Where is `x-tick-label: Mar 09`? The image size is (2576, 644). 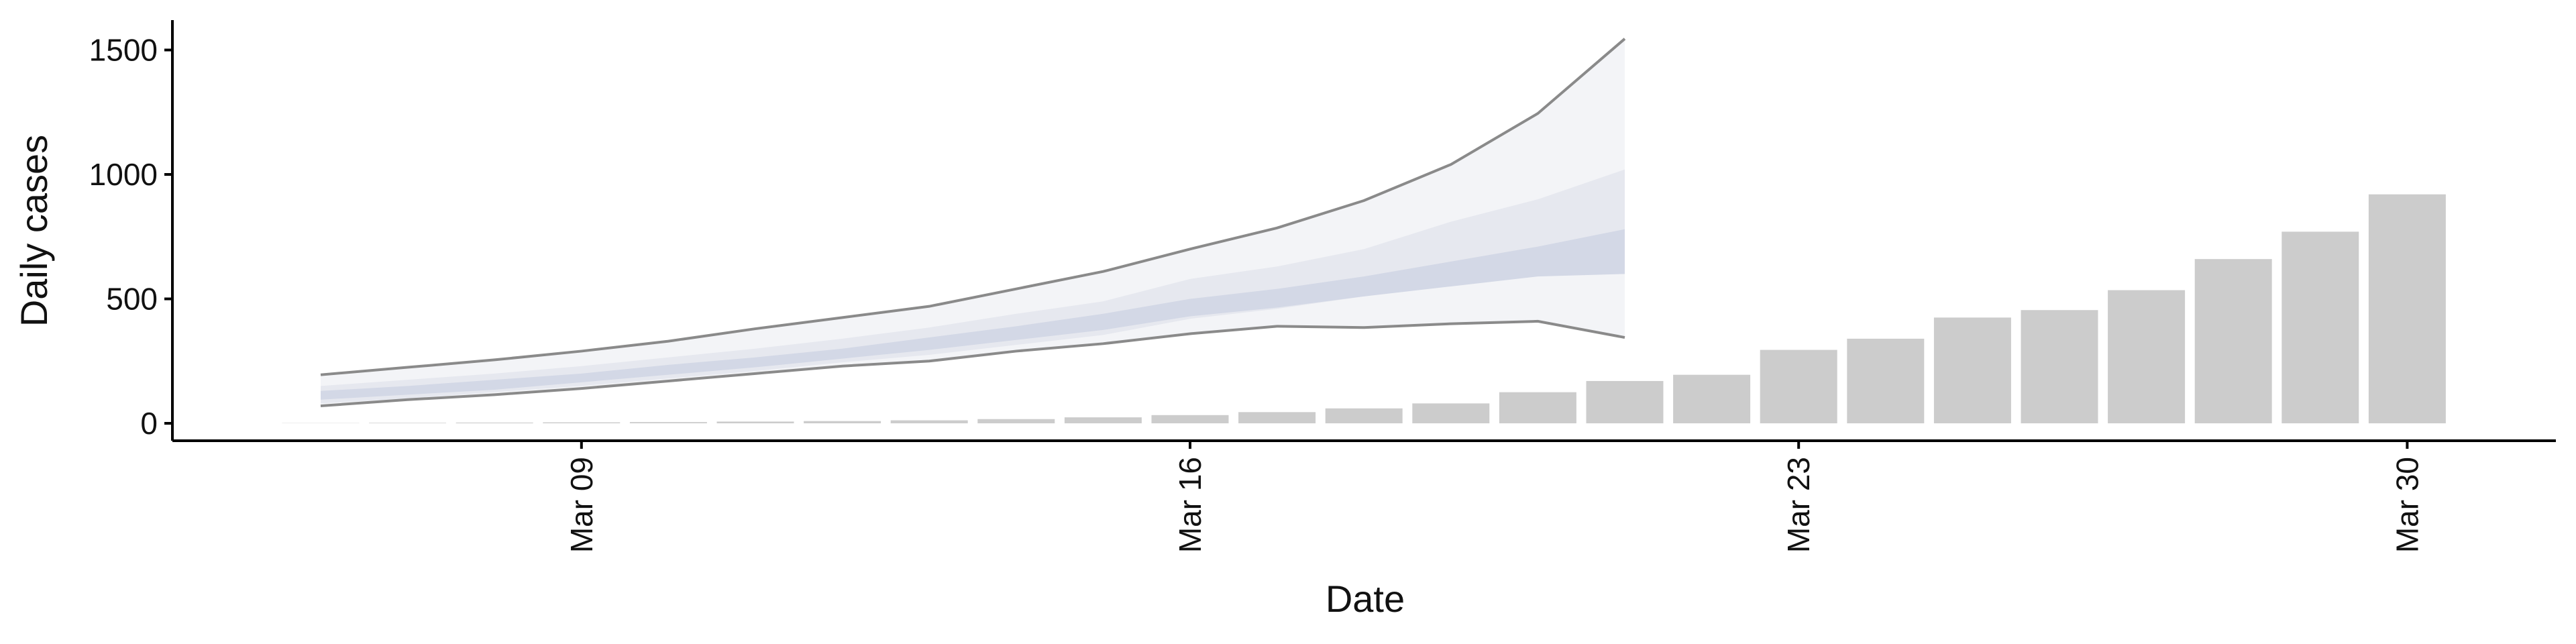
x-tick-label: Mar 09 is located at coordinates (581, 505).